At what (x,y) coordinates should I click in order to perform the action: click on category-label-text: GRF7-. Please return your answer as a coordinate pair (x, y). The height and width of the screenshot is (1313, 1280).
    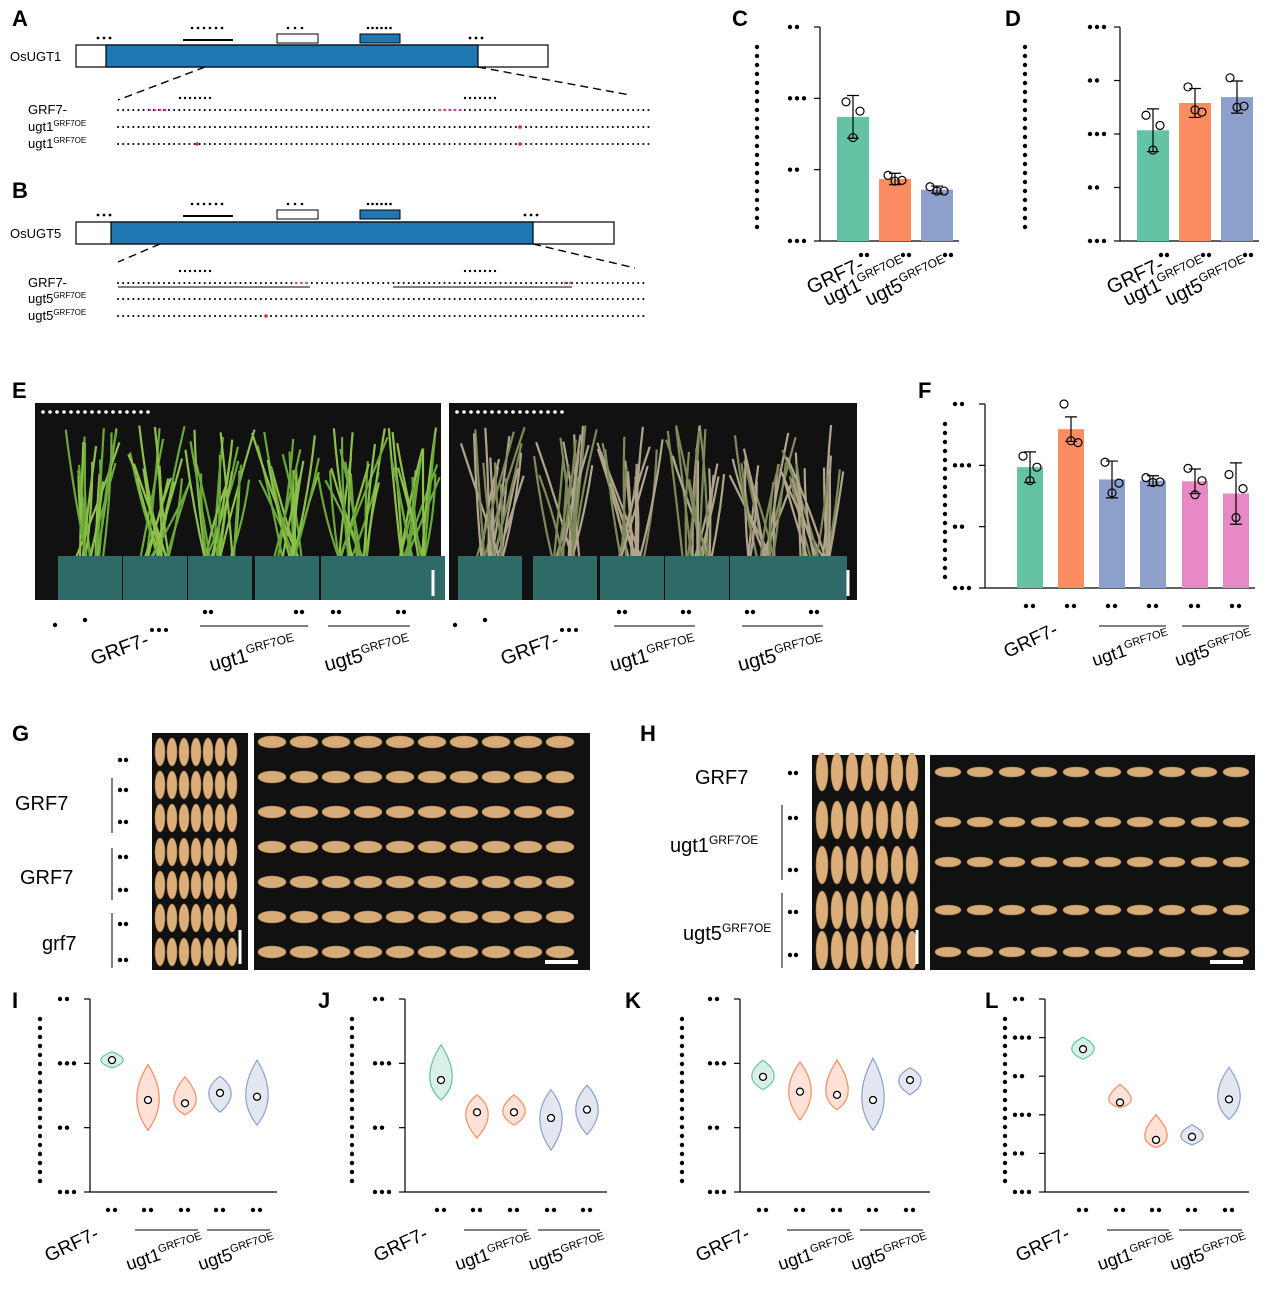
    Looking at the image, I should click on (723, 1244).